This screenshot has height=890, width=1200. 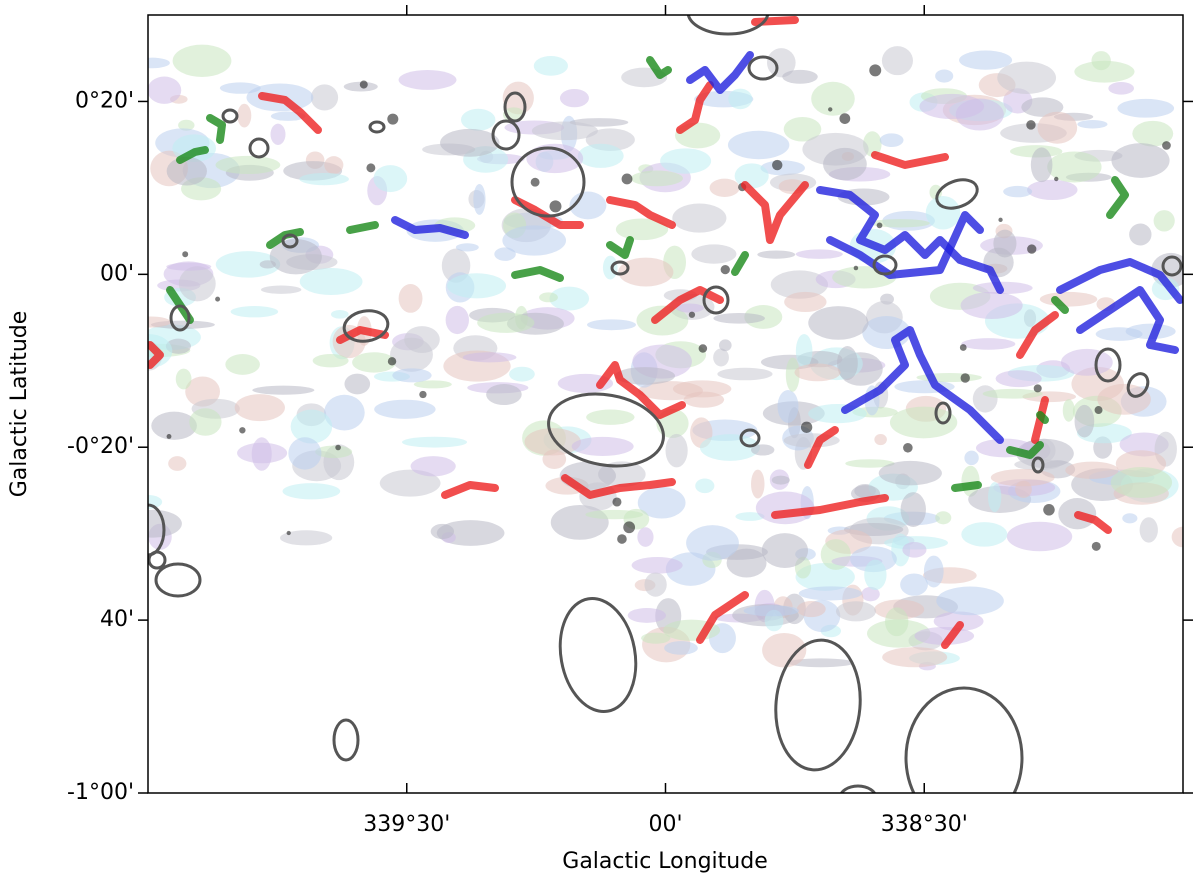 What do you see at coordinates (100, 446) in the screenshot?
I see `y-tick-label: -0°20'` at bounding box center [100, 446].